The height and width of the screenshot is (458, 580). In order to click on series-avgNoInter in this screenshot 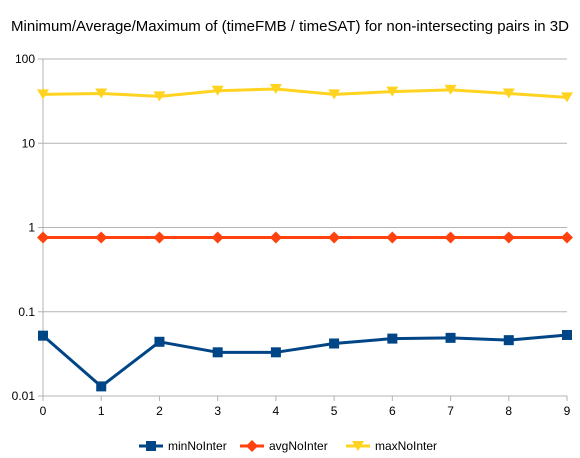, I will do `click(305, 237)`.